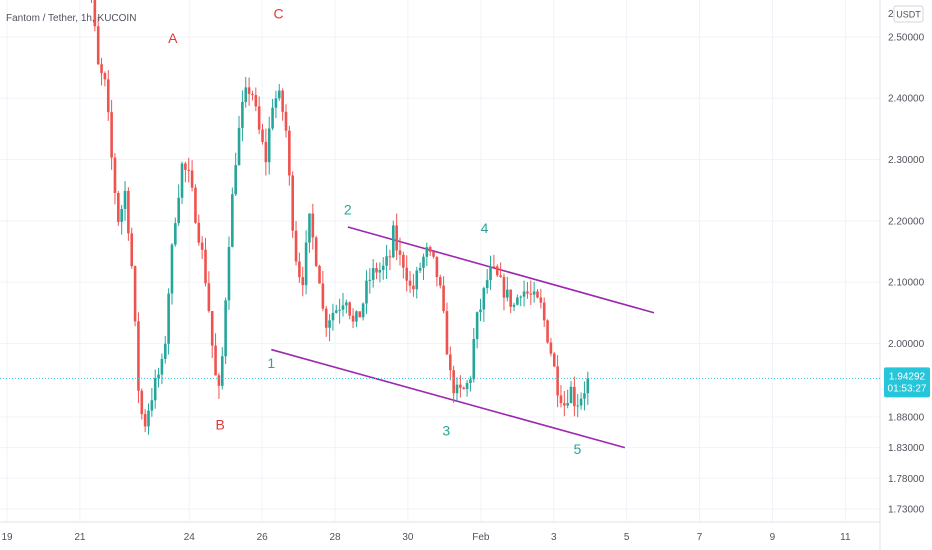 Image resolution: width=932 pixels, height=550 pixels. What do you see at coordinates (906, 418) in the screenshot?
I see `y-tick-label: 1.88000` at bounding box center [906, 418].